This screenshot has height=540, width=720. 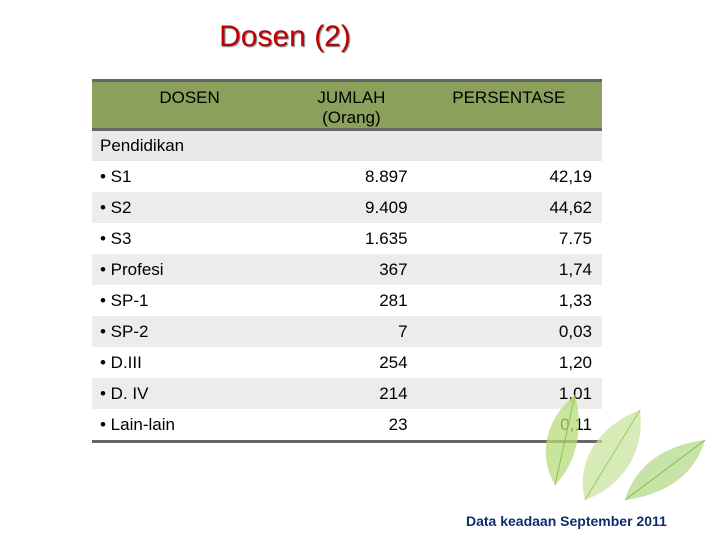 I want to click on row-label: • Lain-lain, so click(x=190, y=426).